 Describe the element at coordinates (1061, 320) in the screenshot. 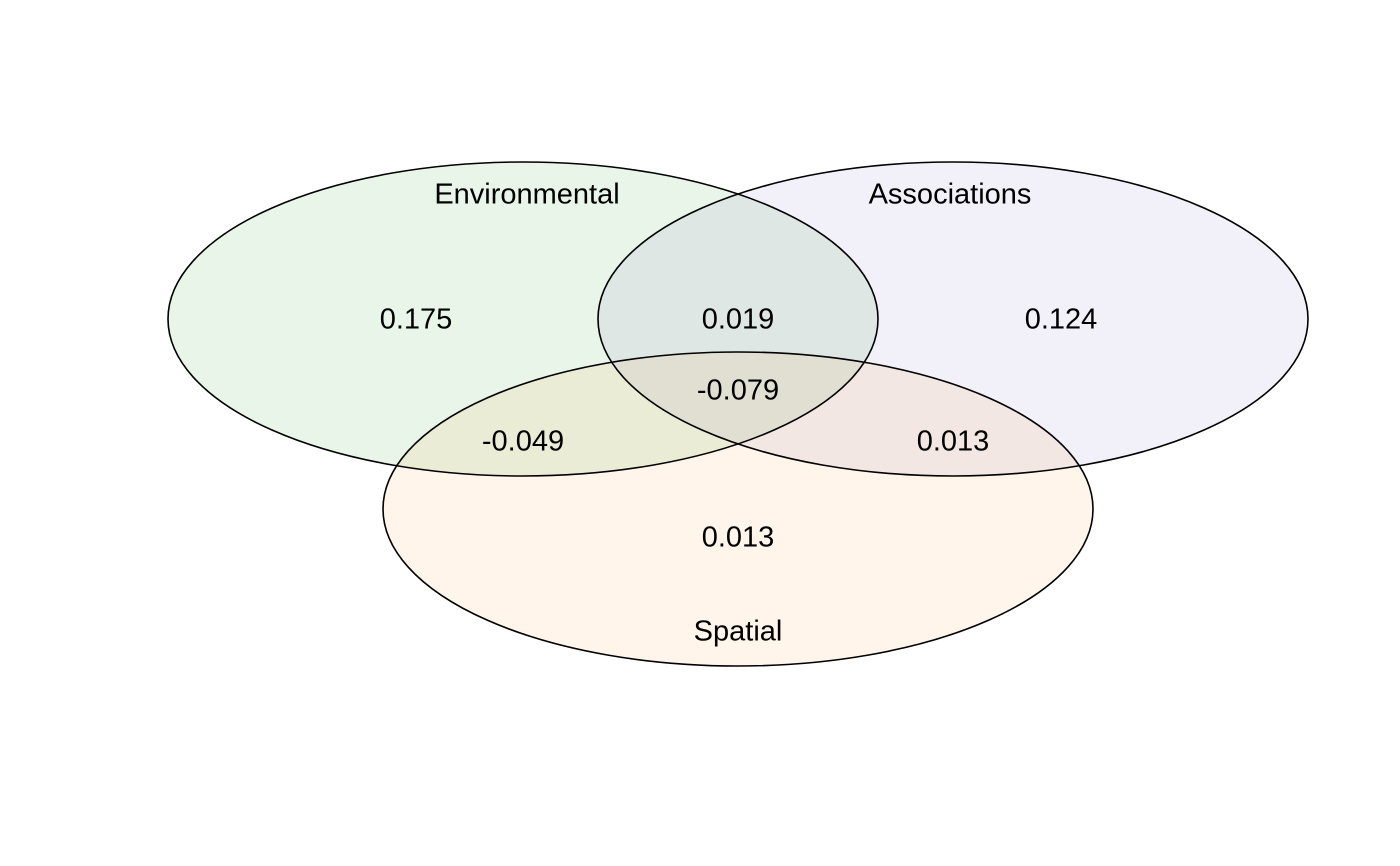

I see `associations-only-value: 0.124` at that location.